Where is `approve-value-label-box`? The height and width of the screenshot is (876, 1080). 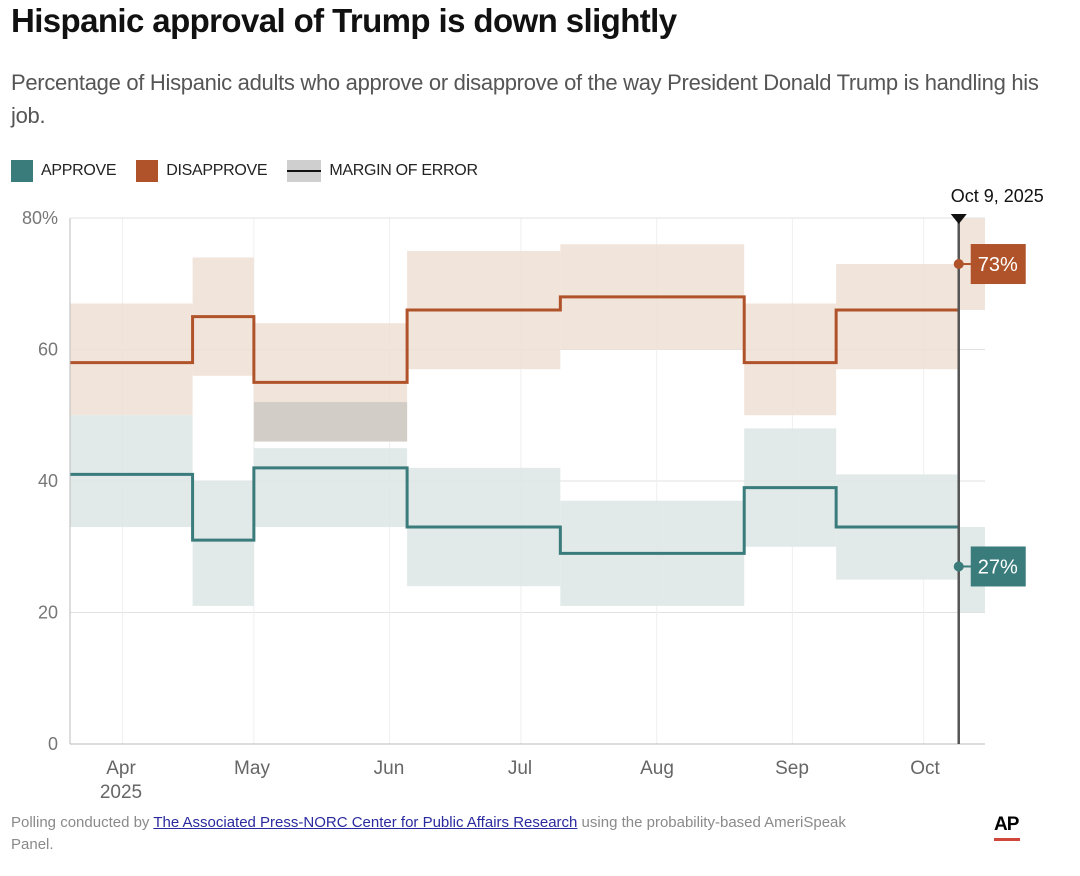
approve-value-label-box is located at coordinates (998, 566).